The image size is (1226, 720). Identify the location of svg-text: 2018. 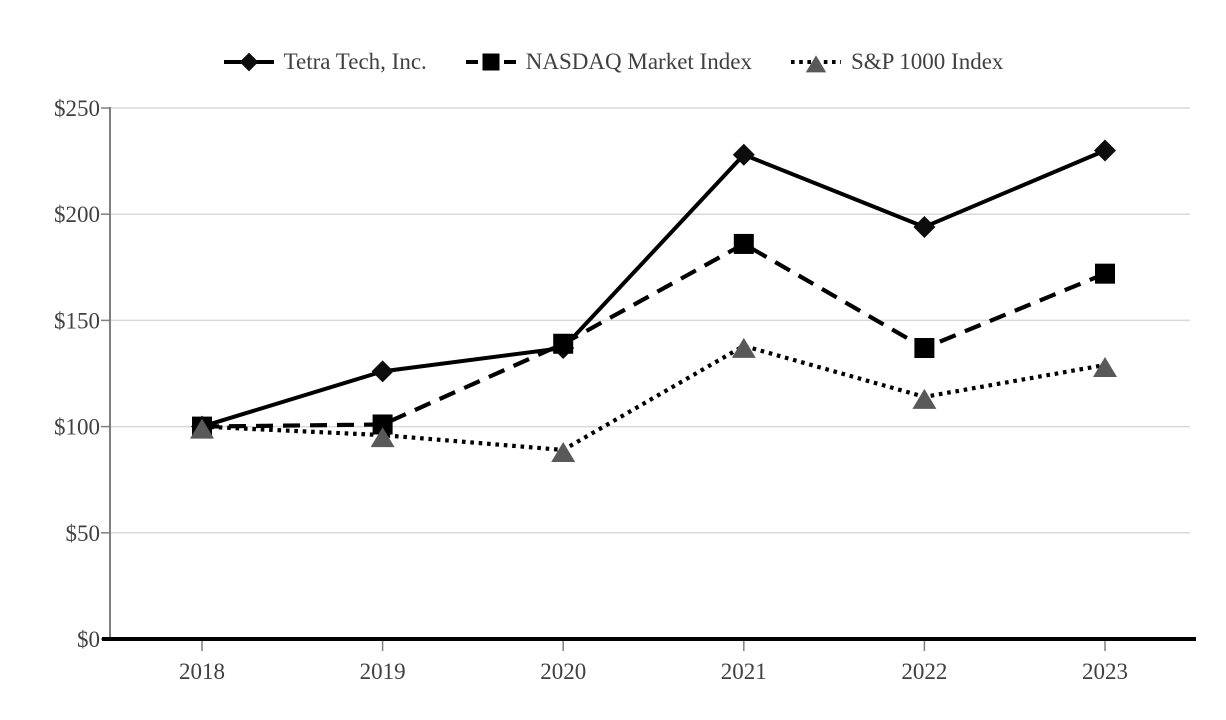
(202, 671).